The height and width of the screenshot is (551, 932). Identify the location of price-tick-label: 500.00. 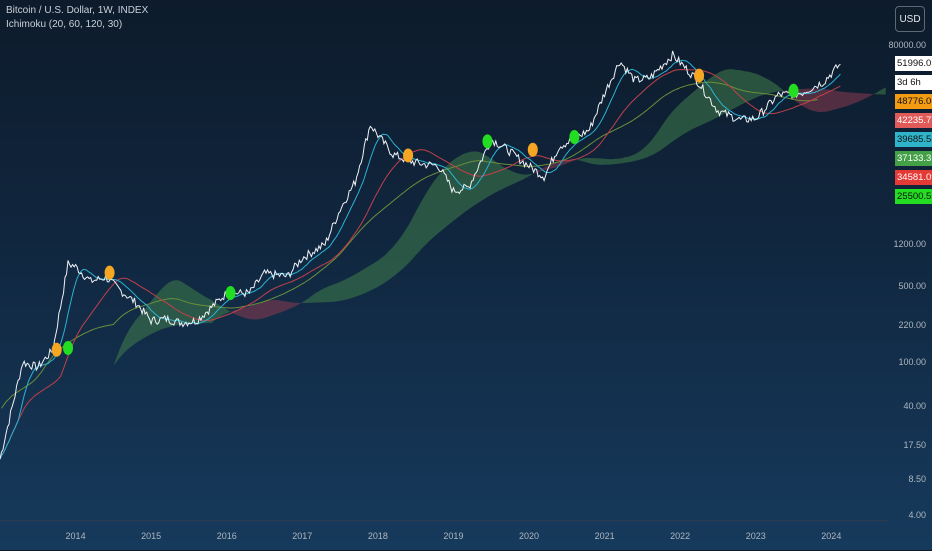
(912, 285).